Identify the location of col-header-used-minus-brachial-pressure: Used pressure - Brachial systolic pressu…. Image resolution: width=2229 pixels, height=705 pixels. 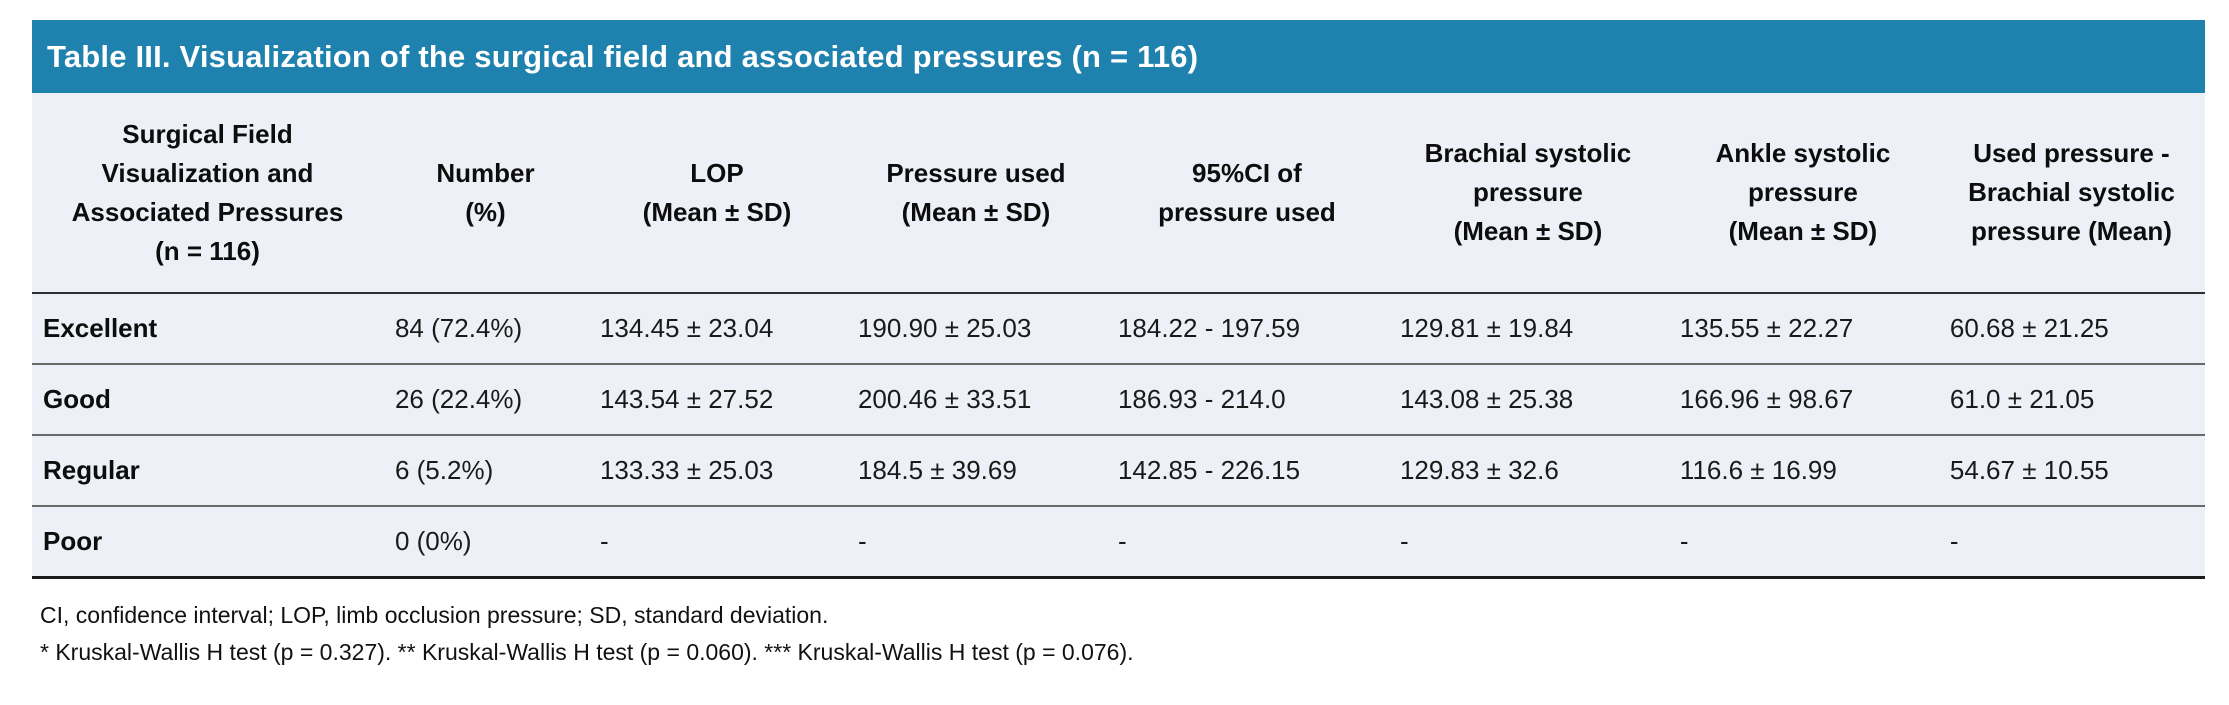
(2071, 193).